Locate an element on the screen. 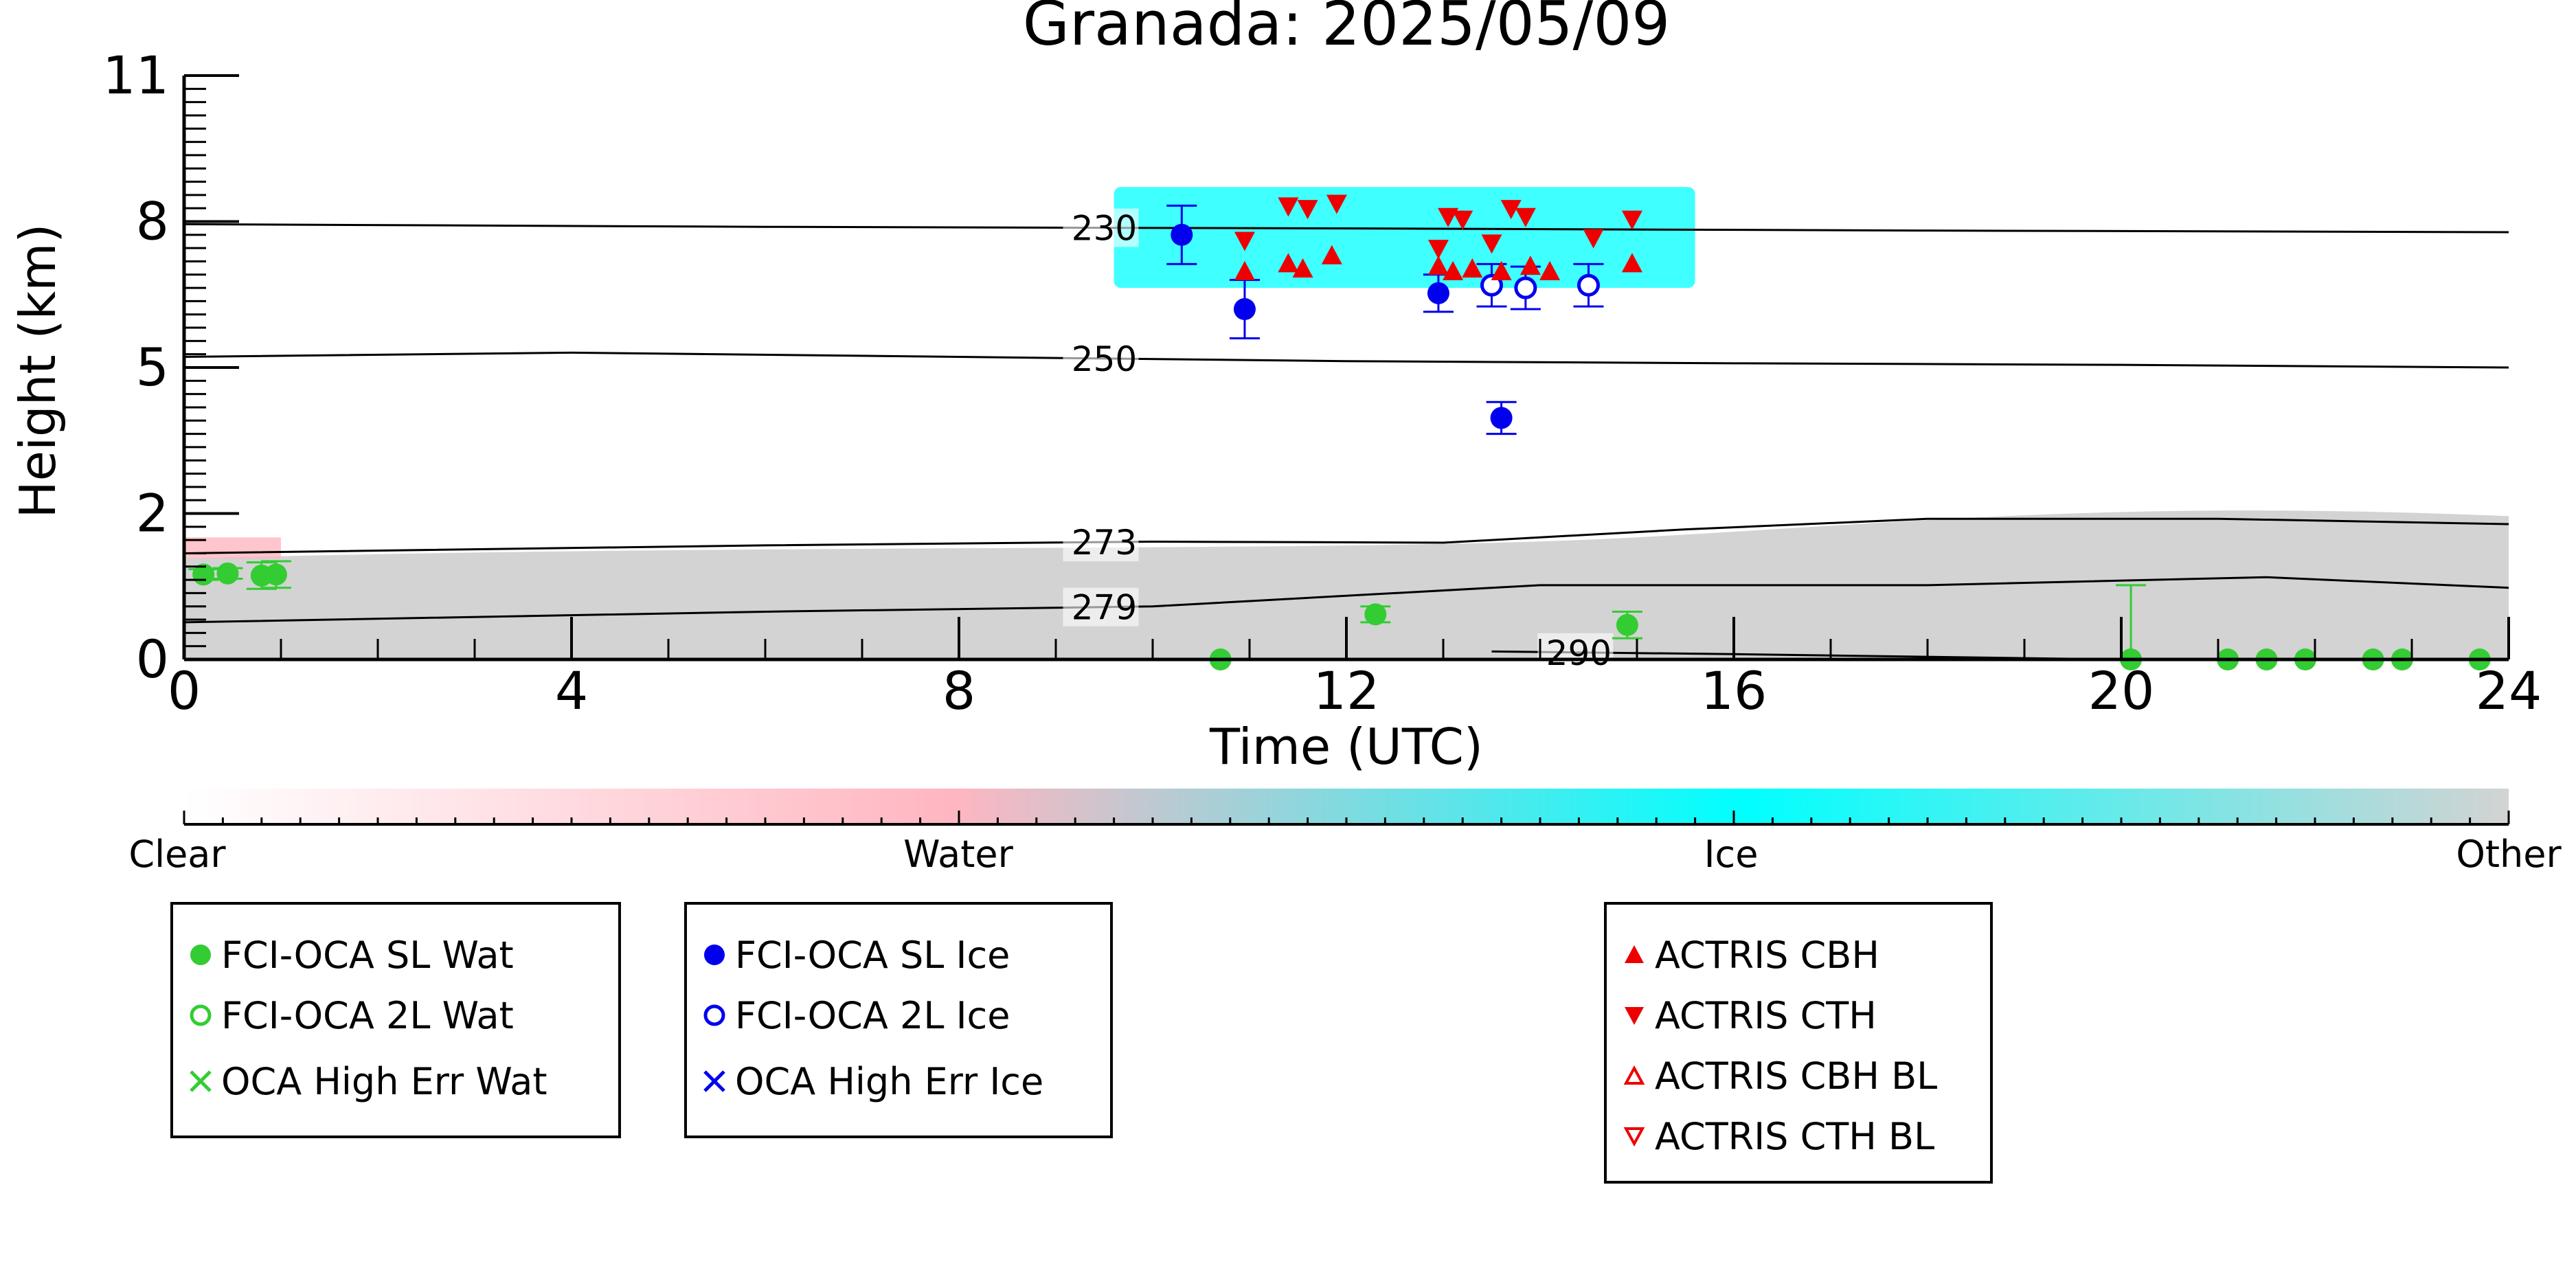 This screenshot has width=2576, height=1288. legend-item: FCI-OCA 2L Ice is located at coordinates (855, 1015).